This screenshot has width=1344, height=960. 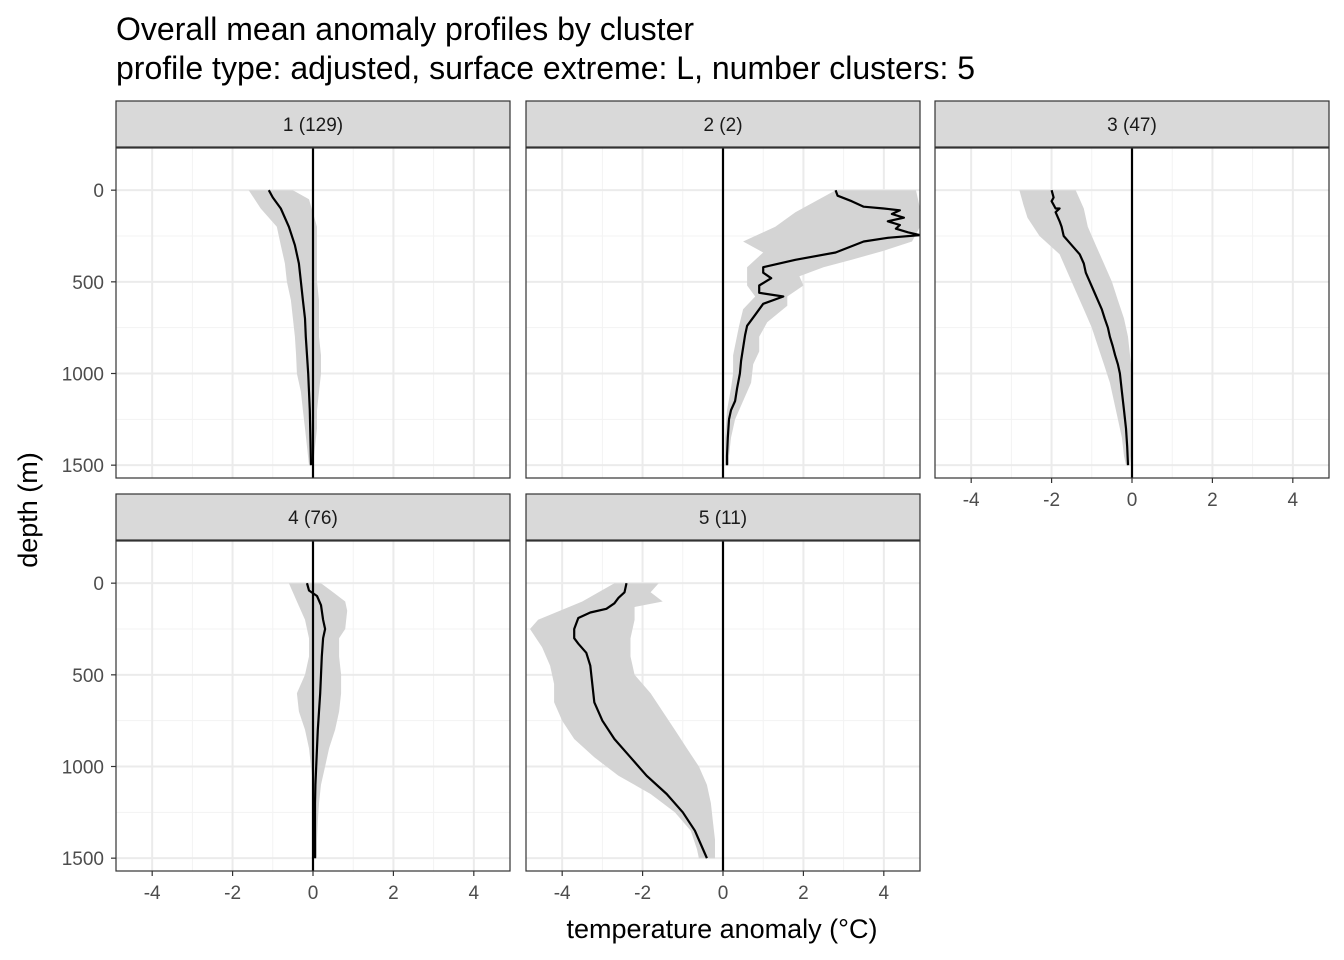 What do you see at coordinates (722, 929) in the screenshot?
I see `x-axis-title: temperature anomaly (°C)` at bounding box center [722, 929].